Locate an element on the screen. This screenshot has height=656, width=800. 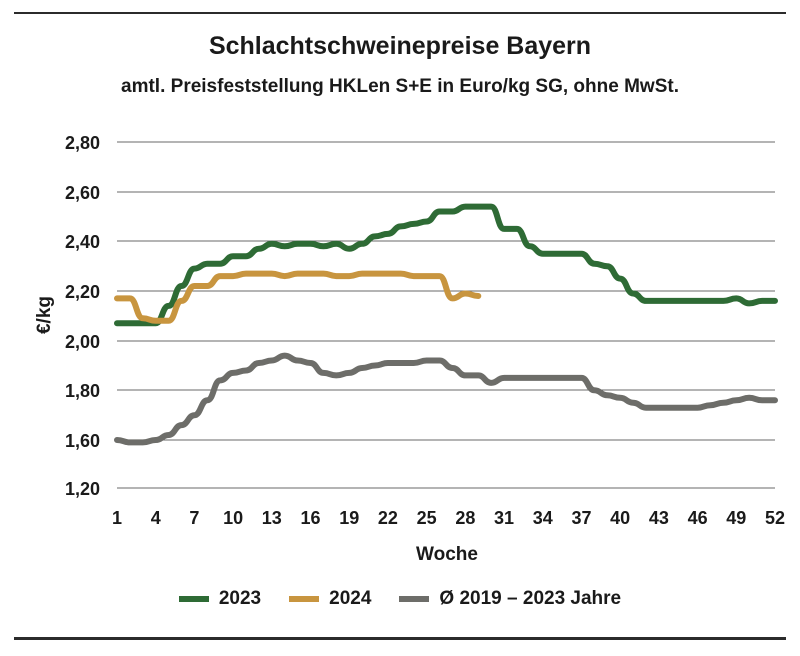
y-tick-label: 2,40 is located at coordinates (82, 242).